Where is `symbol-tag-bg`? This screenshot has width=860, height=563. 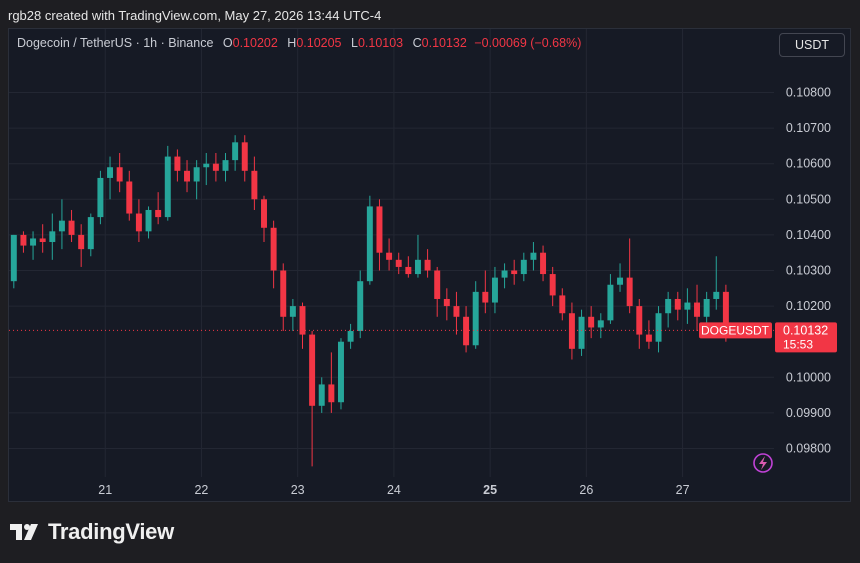 symbol-tag-bg is located at coordinates (735, 330).